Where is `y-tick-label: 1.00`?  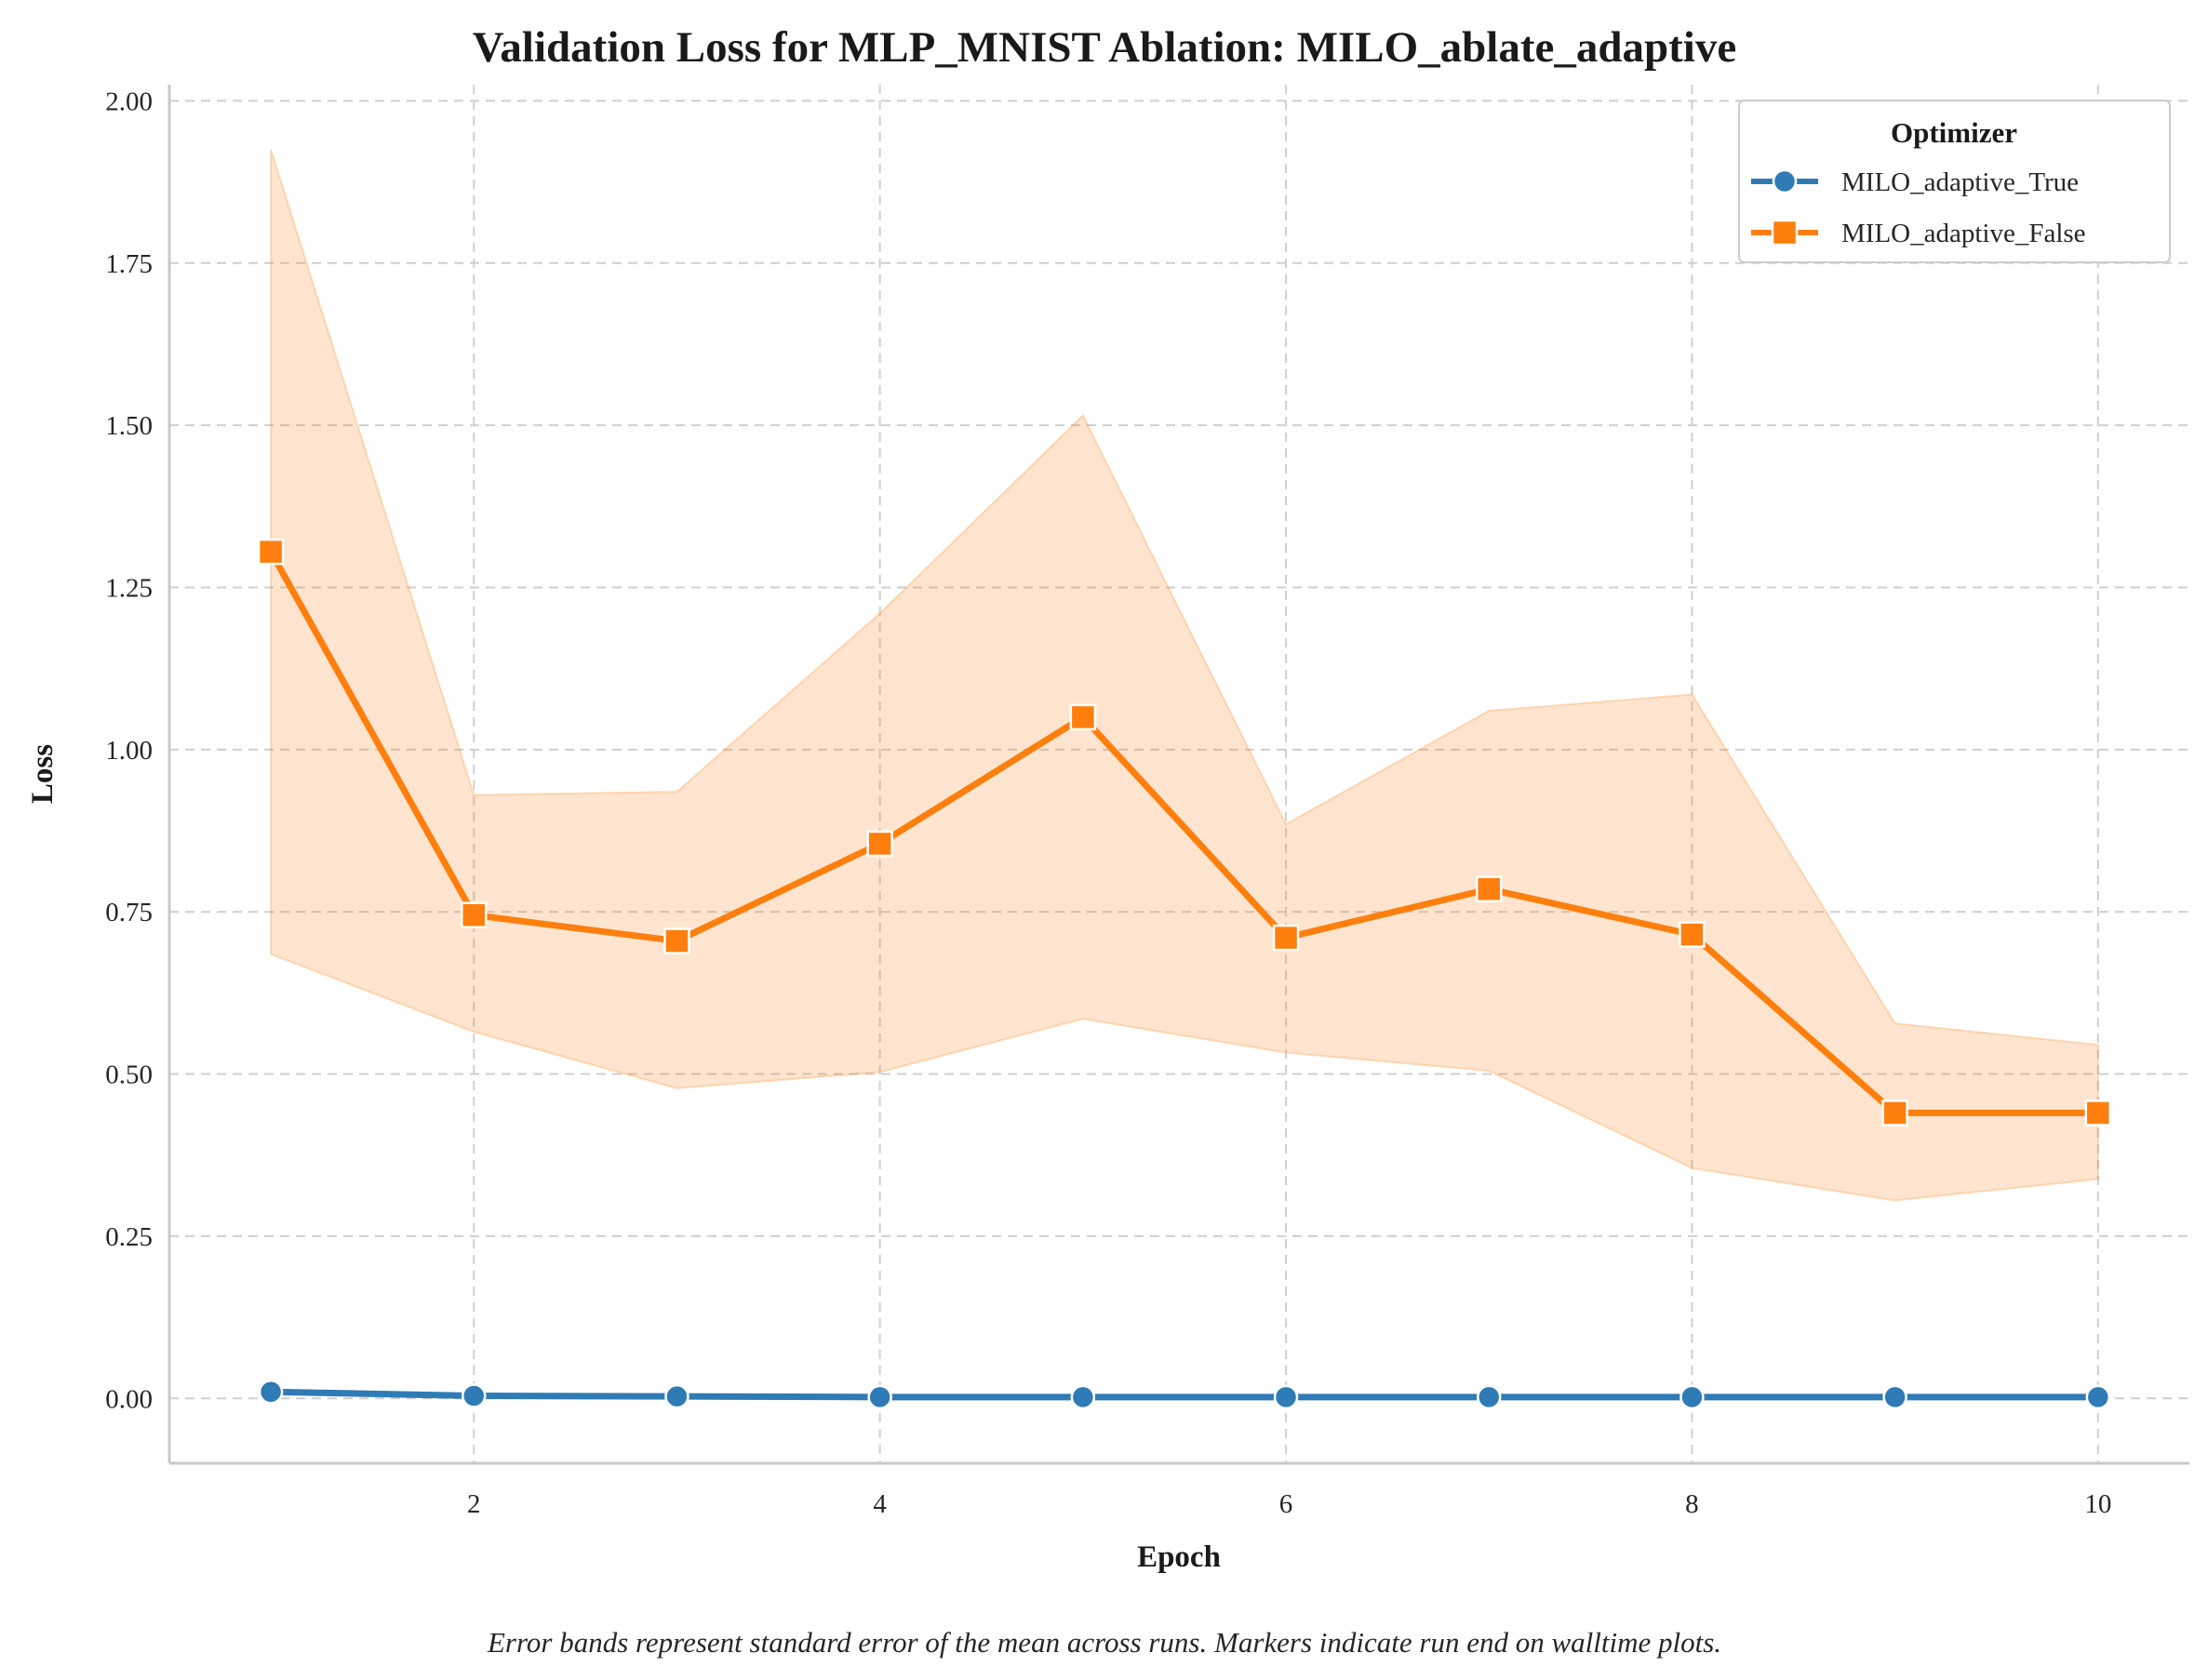 y-tick-label: 1.00 is located at coordinates (129, 751).